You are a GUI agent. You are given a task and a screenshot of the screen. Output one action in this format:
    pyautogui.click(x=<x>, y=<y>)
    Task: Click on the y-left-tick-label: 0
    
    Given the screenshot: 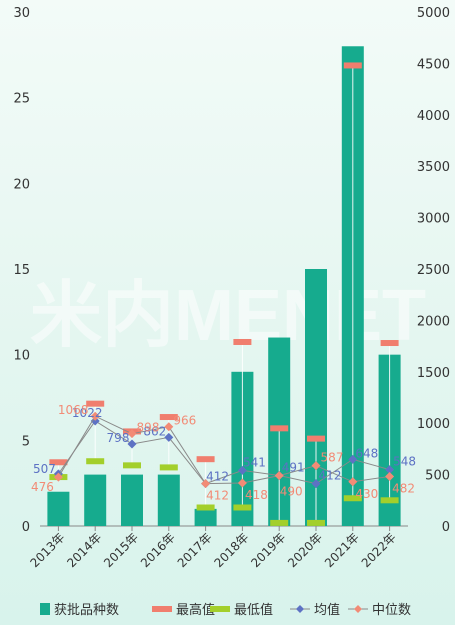 What is the action you would take?
    pyautogui.click(x=26, y=527)
    